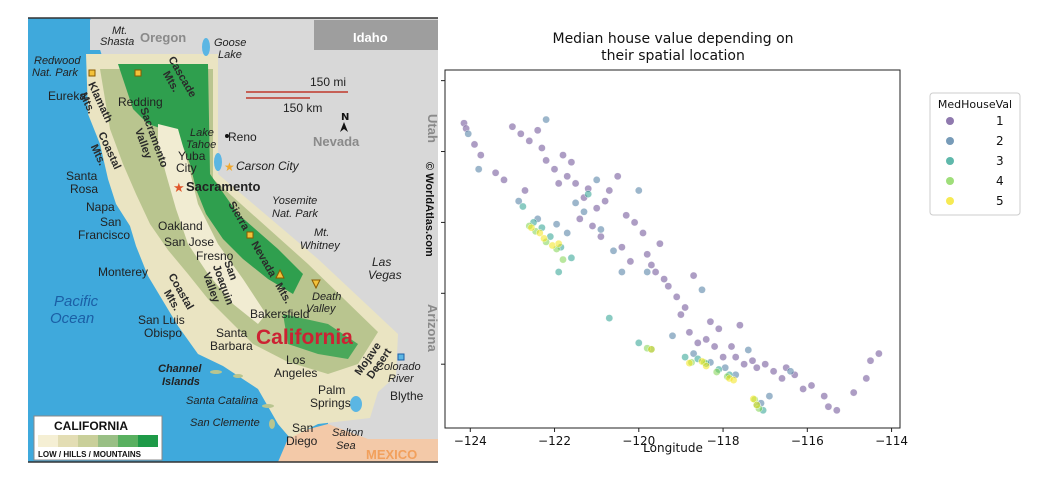 This screenshot has width=1049, height=488. What do you see at coordinates (358, 443) in the screenshot?
I see `map-mexico` at bounding box center [358, 443].